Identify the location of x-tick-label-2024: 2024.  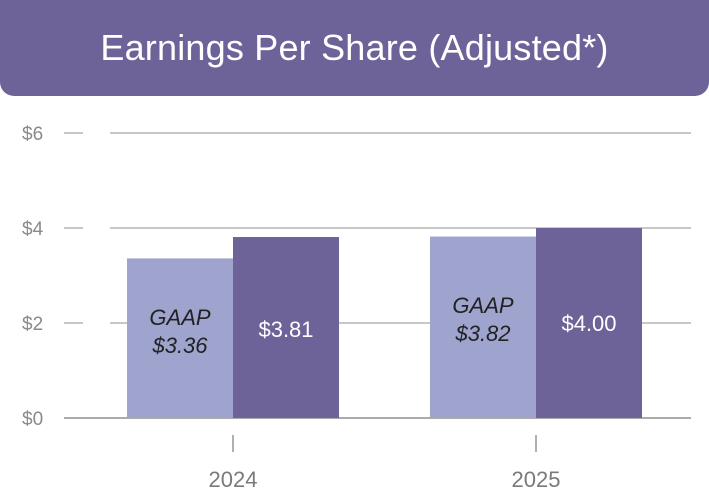
(233, 479).